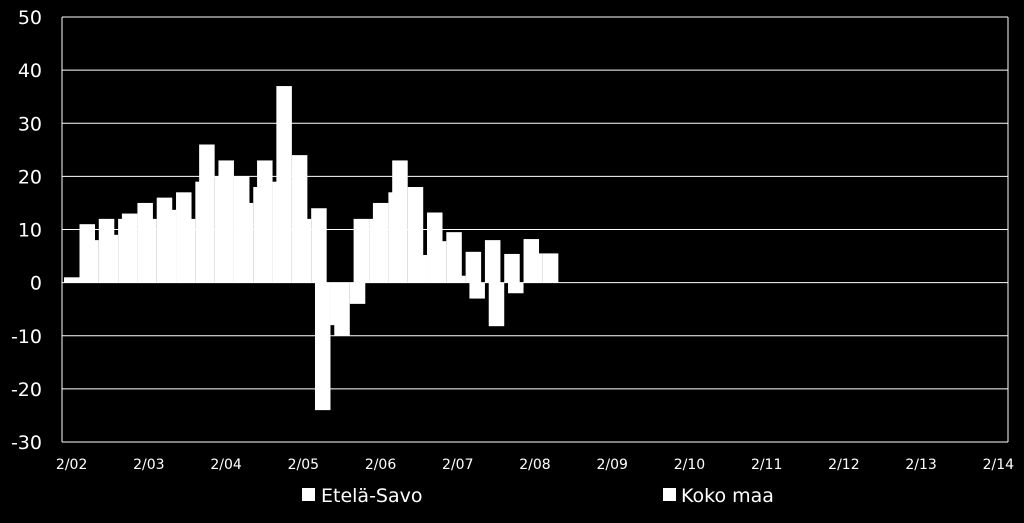  What do you see at coordinates (26, 337) in the screenshot?
I see `y-tick-label: -10` at bounding box center [26, 337].